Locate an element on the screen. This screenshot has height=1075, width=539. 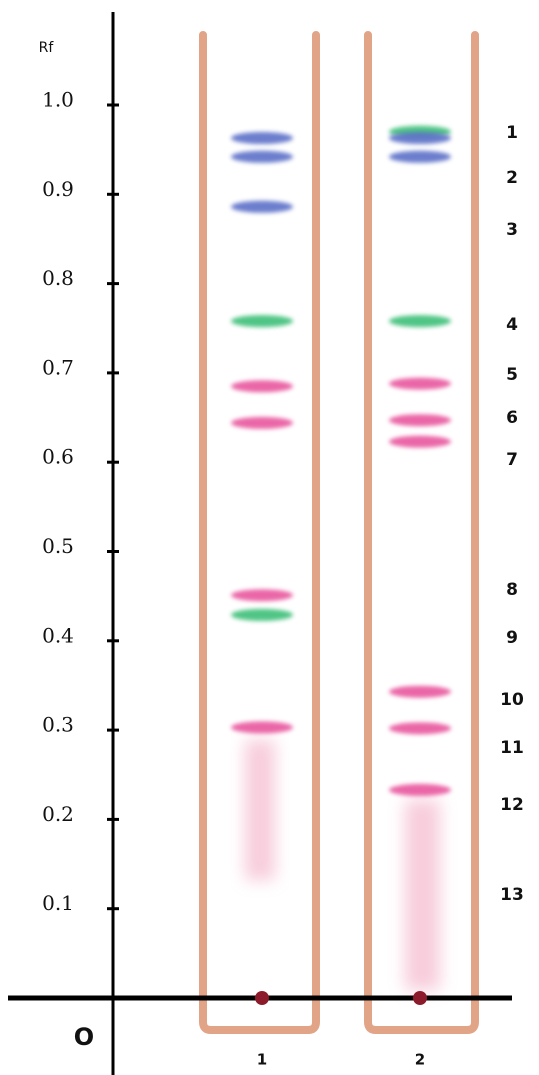
spot-label: 1 is located at coordinates (512, 133).